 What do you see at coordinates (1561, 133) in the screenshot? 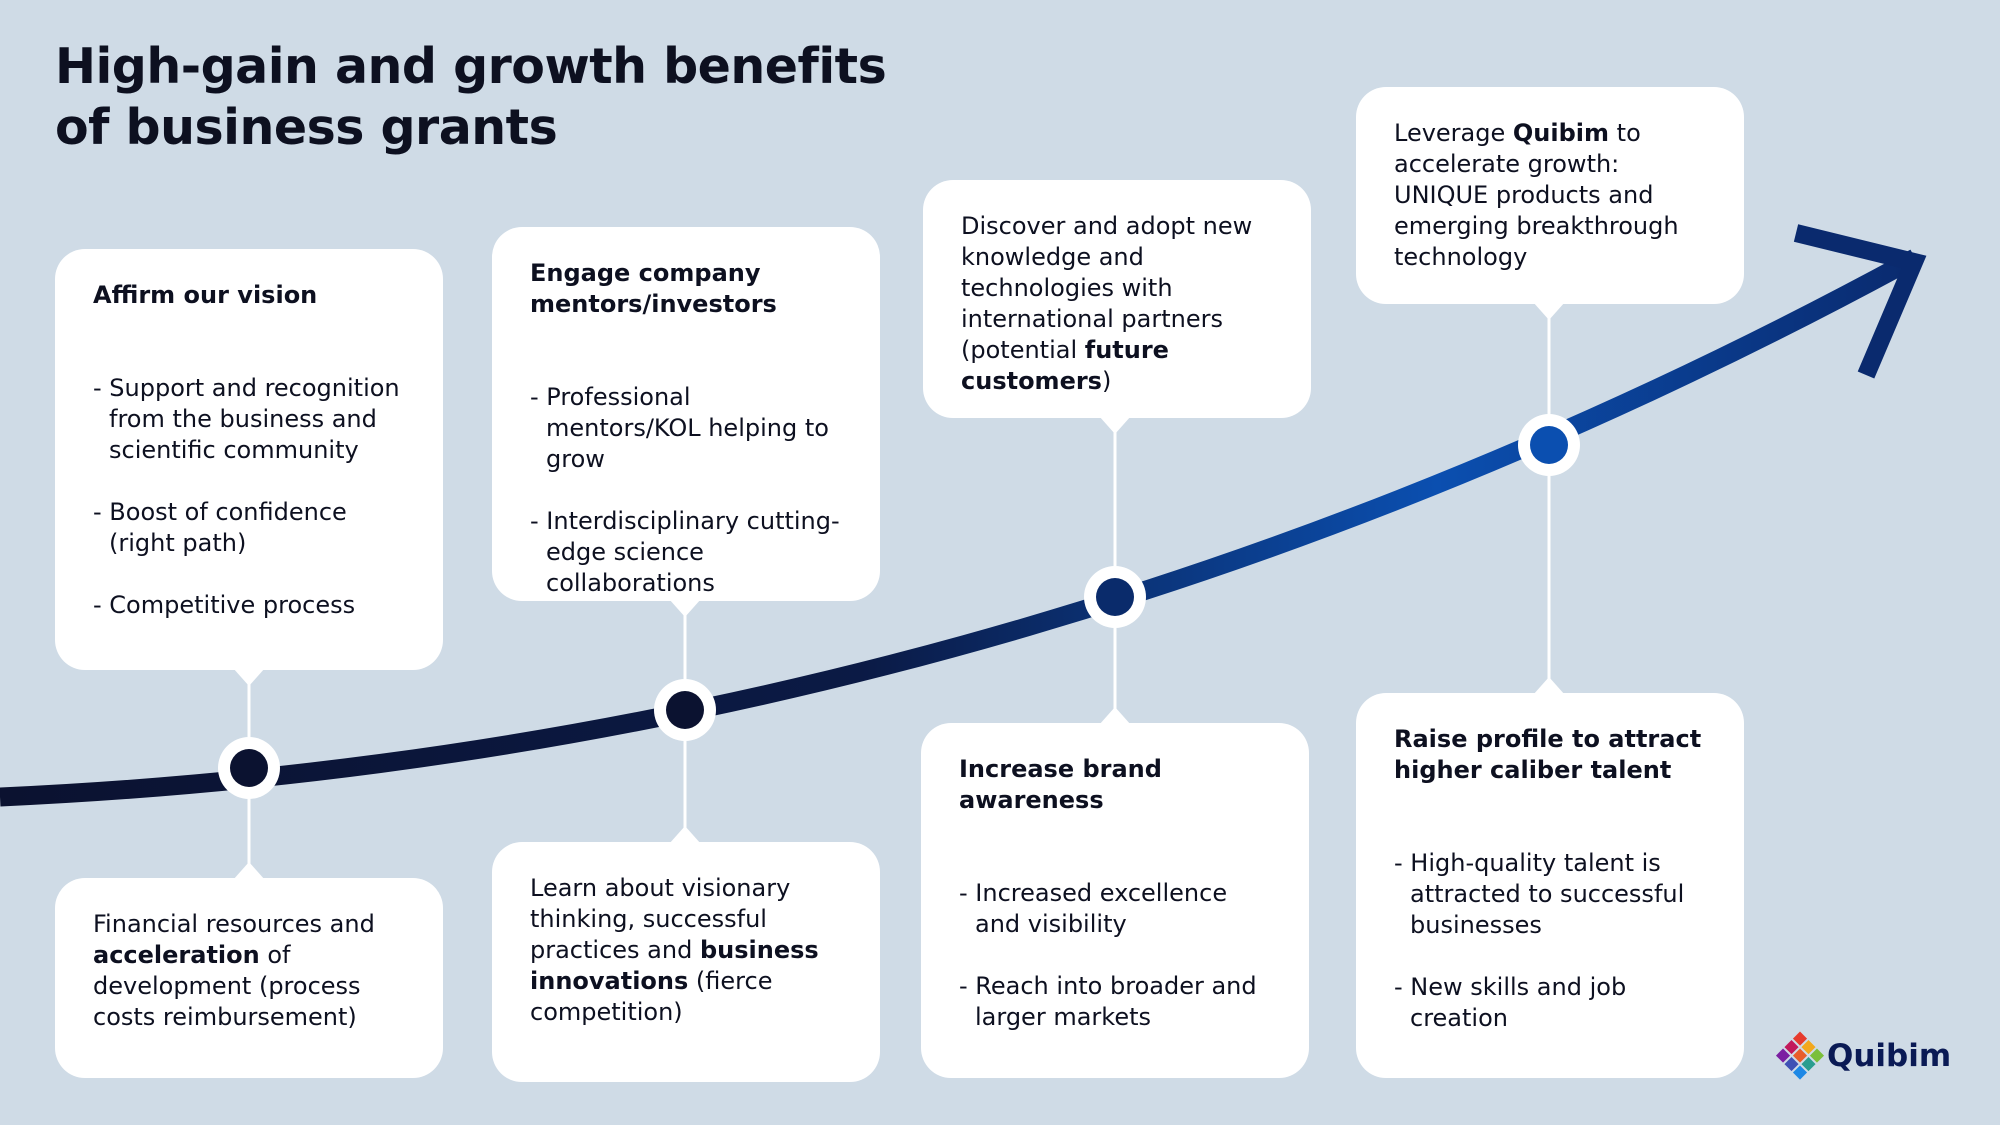
I see `bold-text: Quibim` at bounding box center [1561, 133].